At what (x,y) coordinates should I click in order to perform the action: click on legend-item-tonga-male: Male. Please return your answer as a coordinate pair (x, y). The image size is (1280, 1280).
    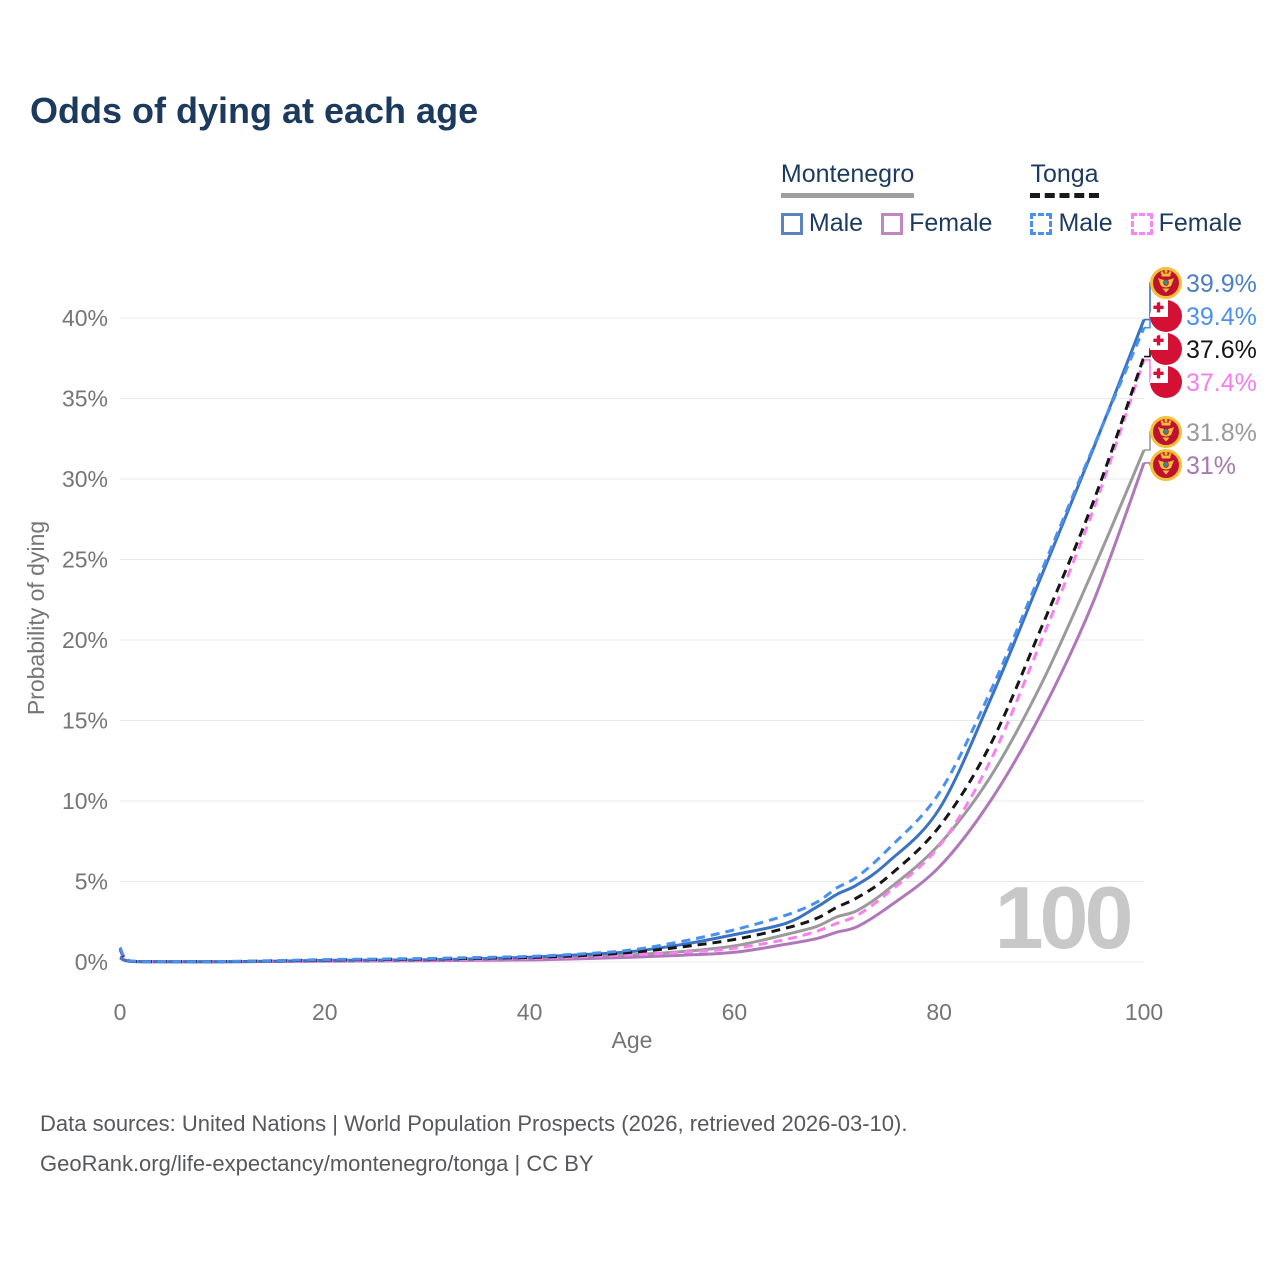
    Looking at the image, I should click on (1071, 223).